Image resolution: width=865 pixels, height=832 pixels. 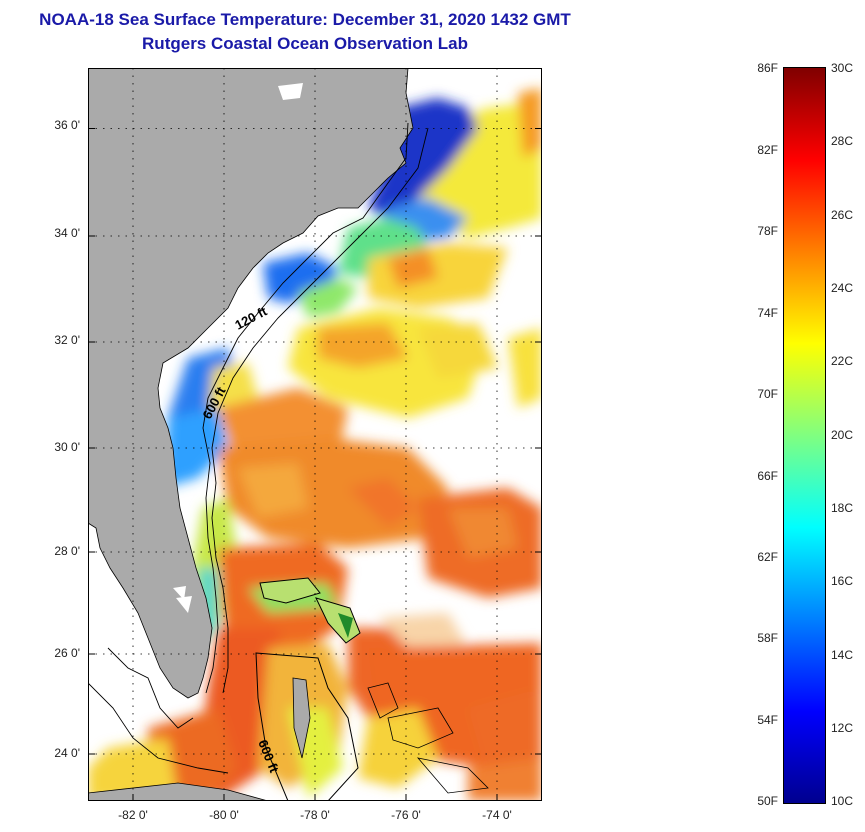 I want to click on colorbar-label-78f: 78F, so click(x=767, y=231).